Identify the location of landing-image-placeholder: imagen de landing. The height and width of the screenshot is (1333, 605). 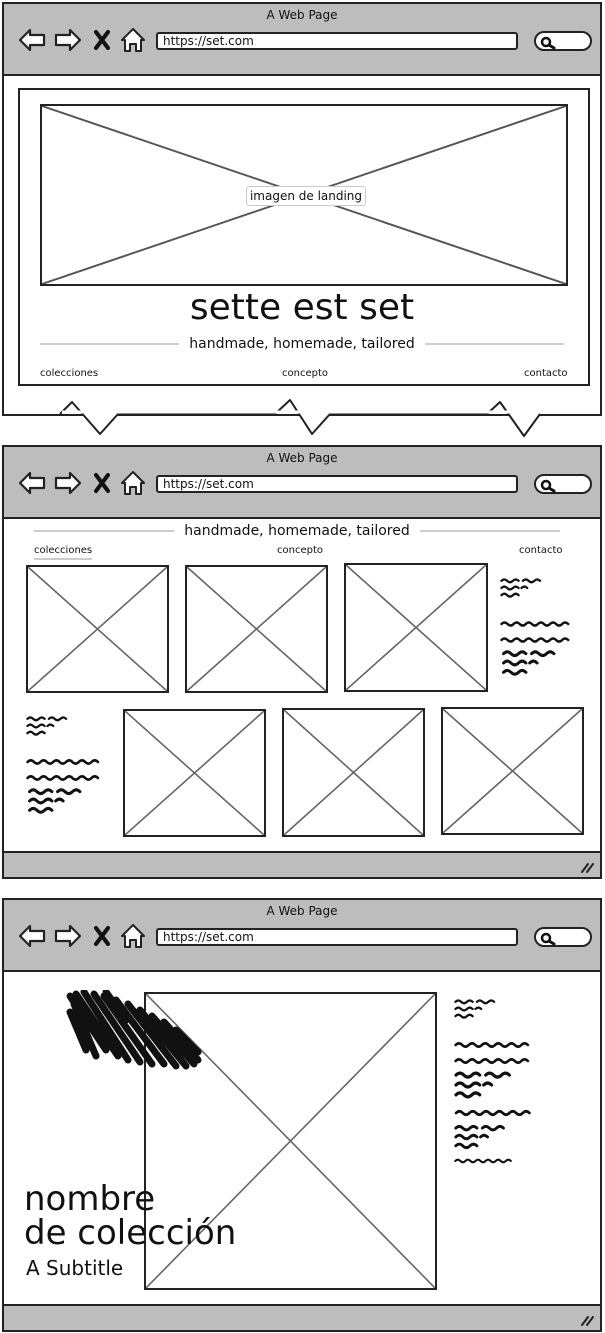
(304, 195).